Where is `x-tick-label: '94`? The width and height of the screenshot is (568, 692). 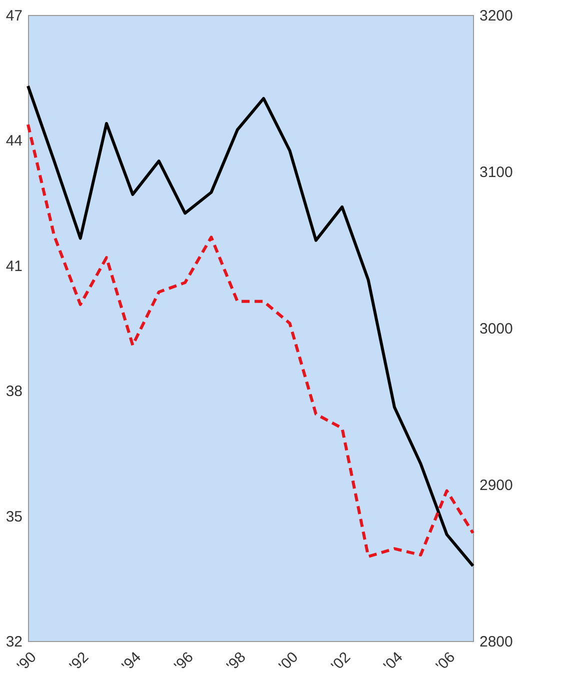
x-tick-label: '94 is located at coordinates (131, 661).